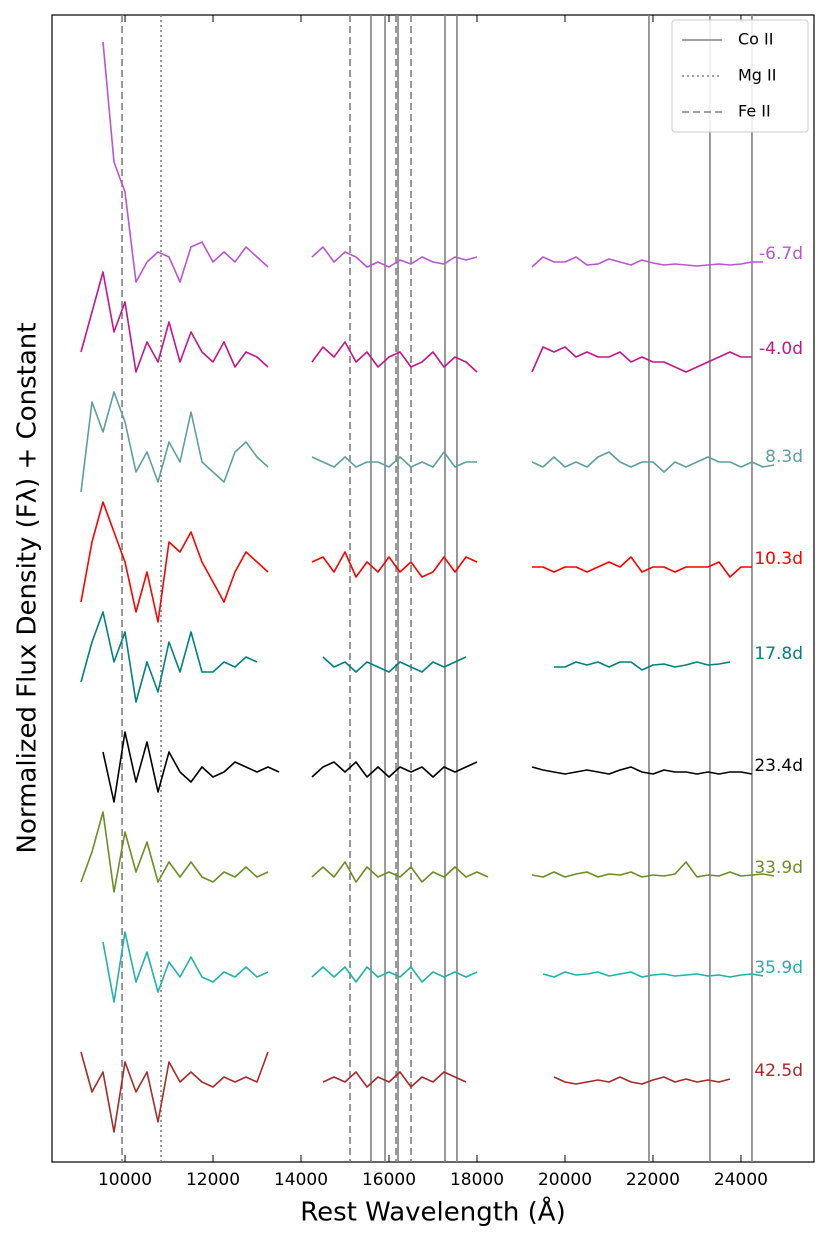 This screenshot has height=1250, width=830. What do you see at coordinates (741, 1180) in the screenshot?
I see `x-tick-label: 24000` at bounding box center [741, 1180].